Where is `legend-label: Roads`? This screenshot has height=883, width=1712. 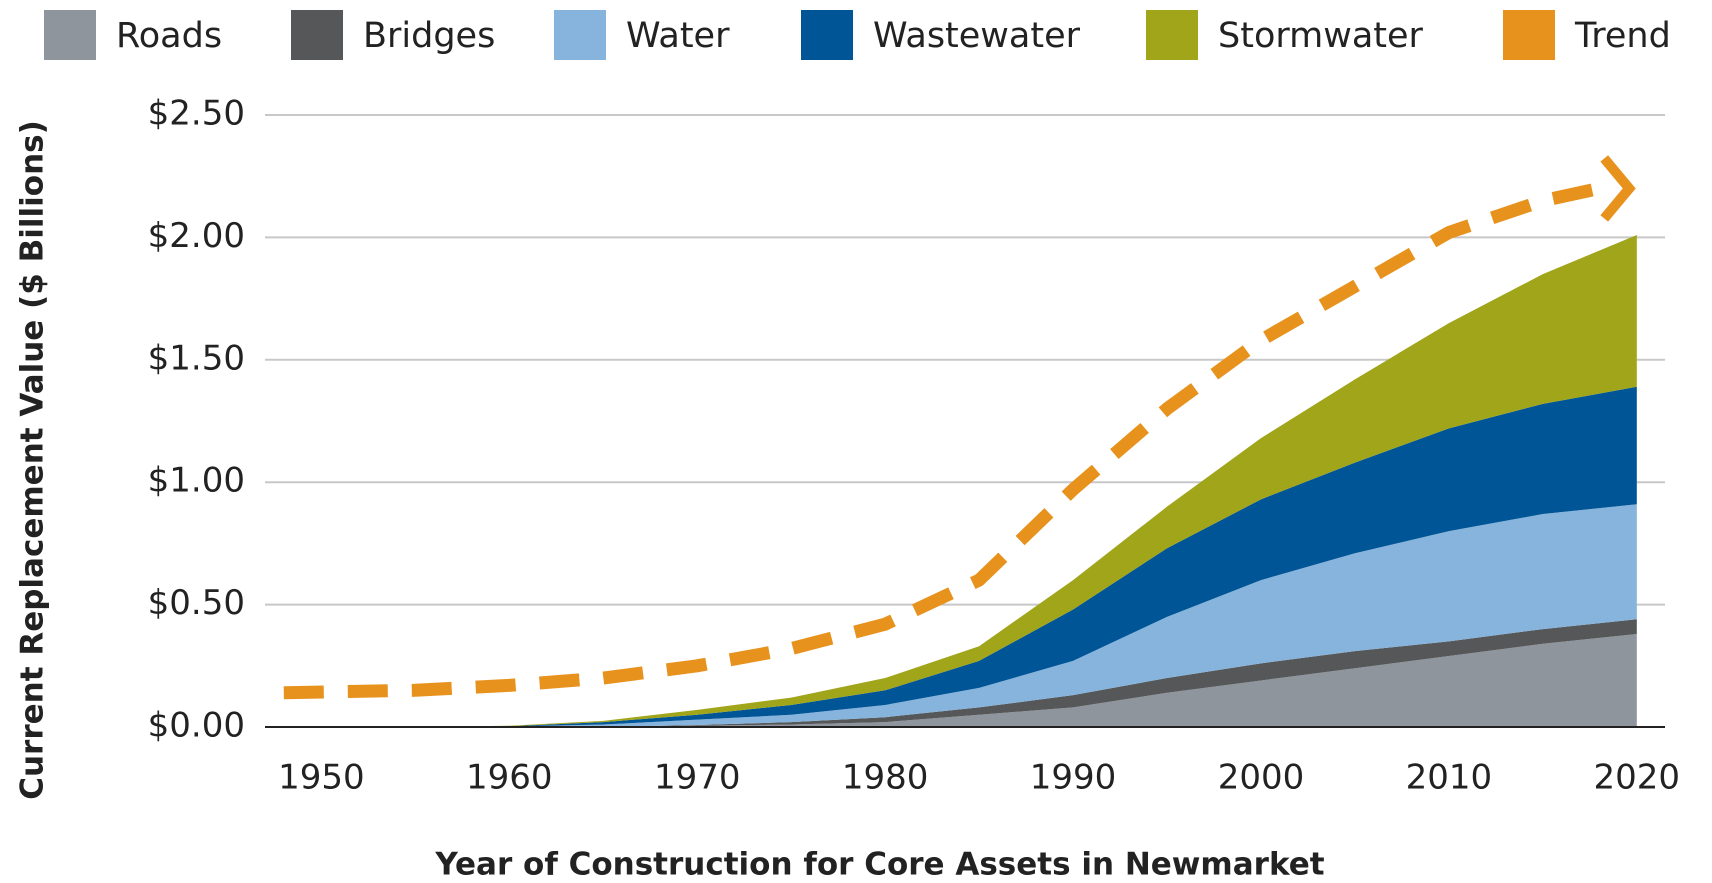
legend-label: Roads is located at coordinates (169, 36).